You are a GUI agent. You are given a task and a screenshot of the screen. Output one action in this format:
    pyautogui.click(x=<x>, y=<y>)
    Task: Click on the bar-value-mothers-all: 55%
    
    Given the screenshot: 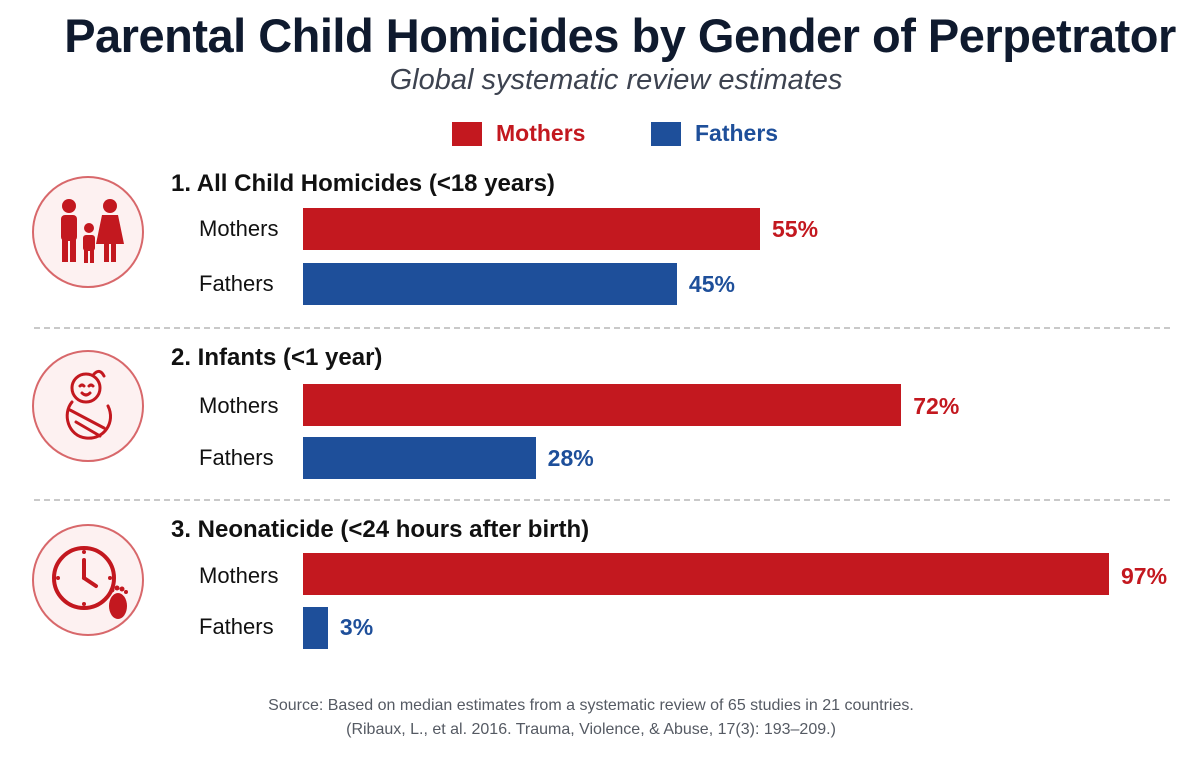 What is the action you would take?
    pyautogui.click(x=795, y=229)
    